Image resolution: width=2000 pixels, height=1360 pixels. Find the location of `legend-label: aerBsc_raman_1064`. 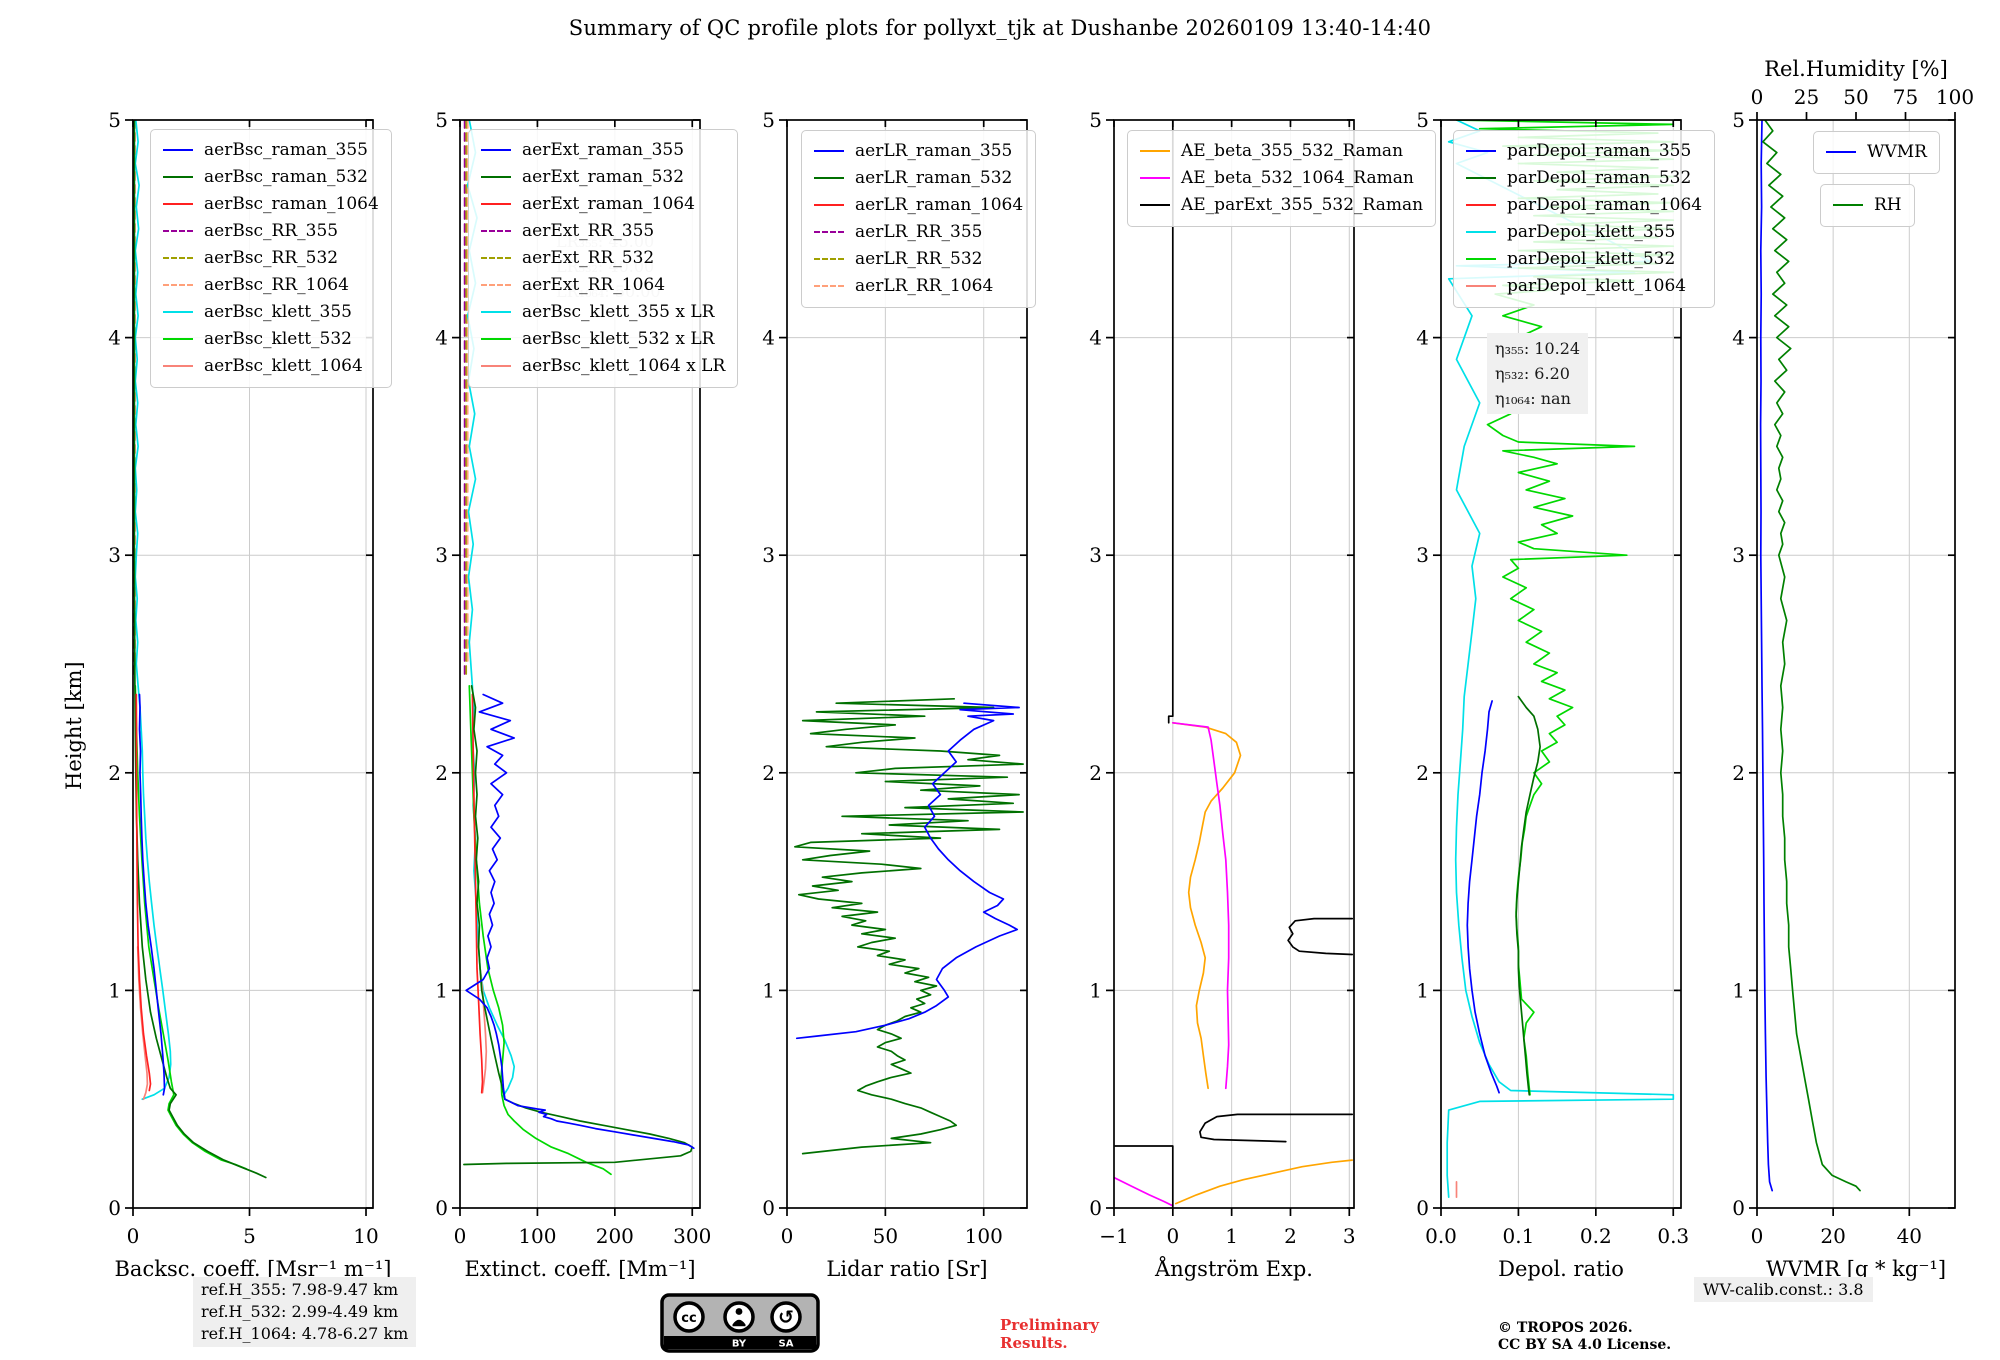

legend-label: aerBsc_raman_1064 is located at coordinates (291, 204).